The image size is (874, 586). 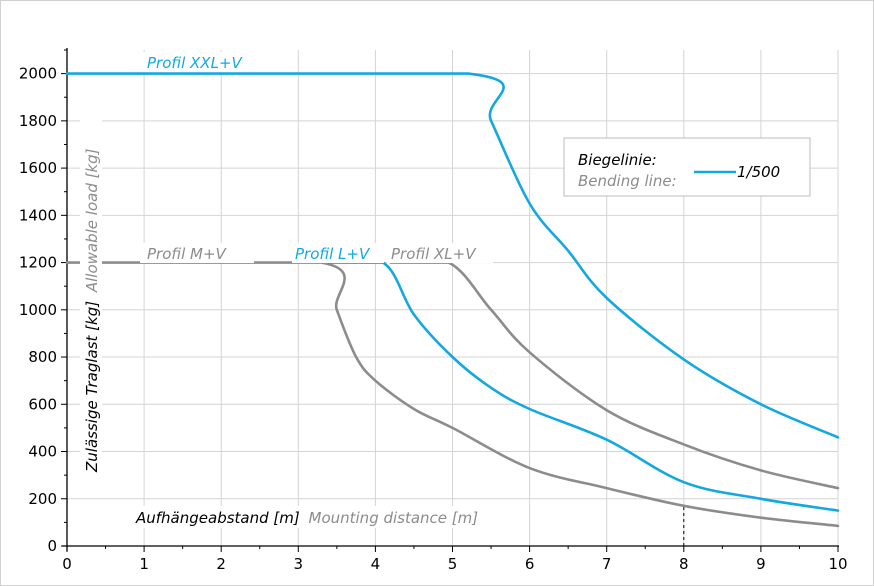 I want to click on y-tick-label: 1800, so click(x=38, y=121).